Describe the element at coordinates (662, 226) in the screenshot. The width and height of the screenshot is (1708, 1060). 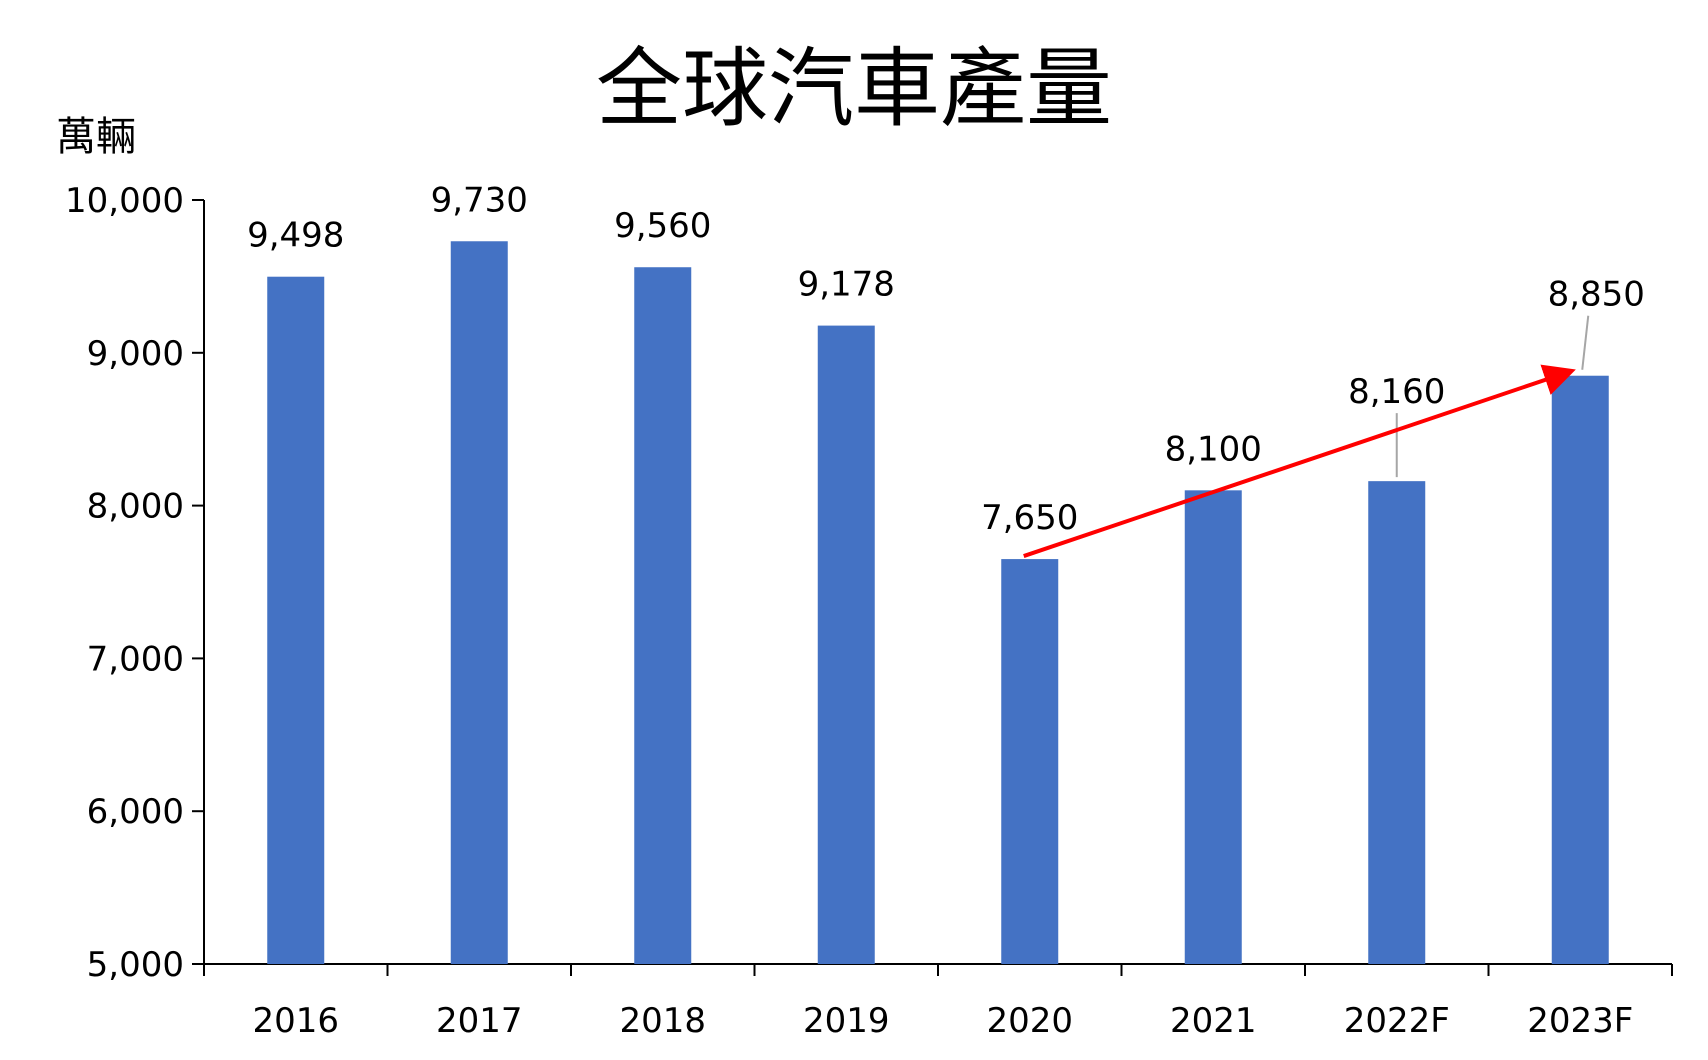
I see `data-label-2018: 9,560` at that location.